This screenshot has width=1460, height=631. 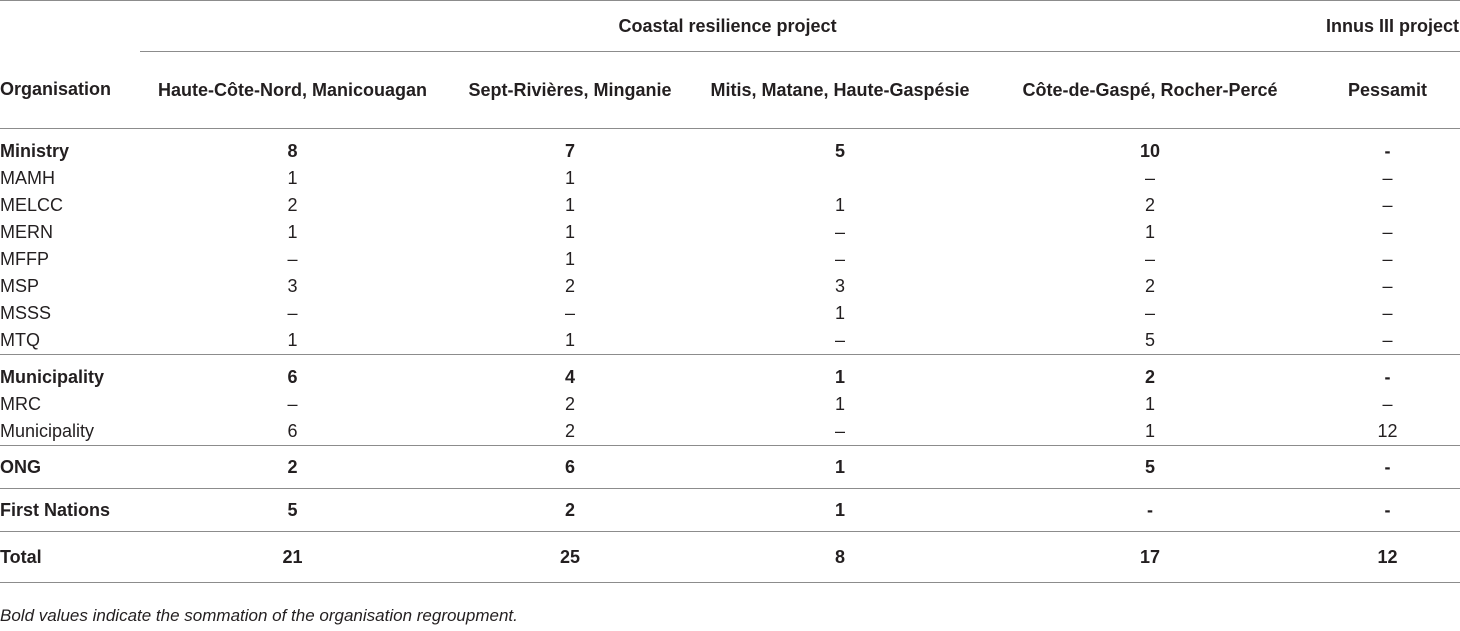 What do you see at coordinates (70, 467) in the screenshot?
I see `cell-org: ONG` at bounding box center [70, 467].